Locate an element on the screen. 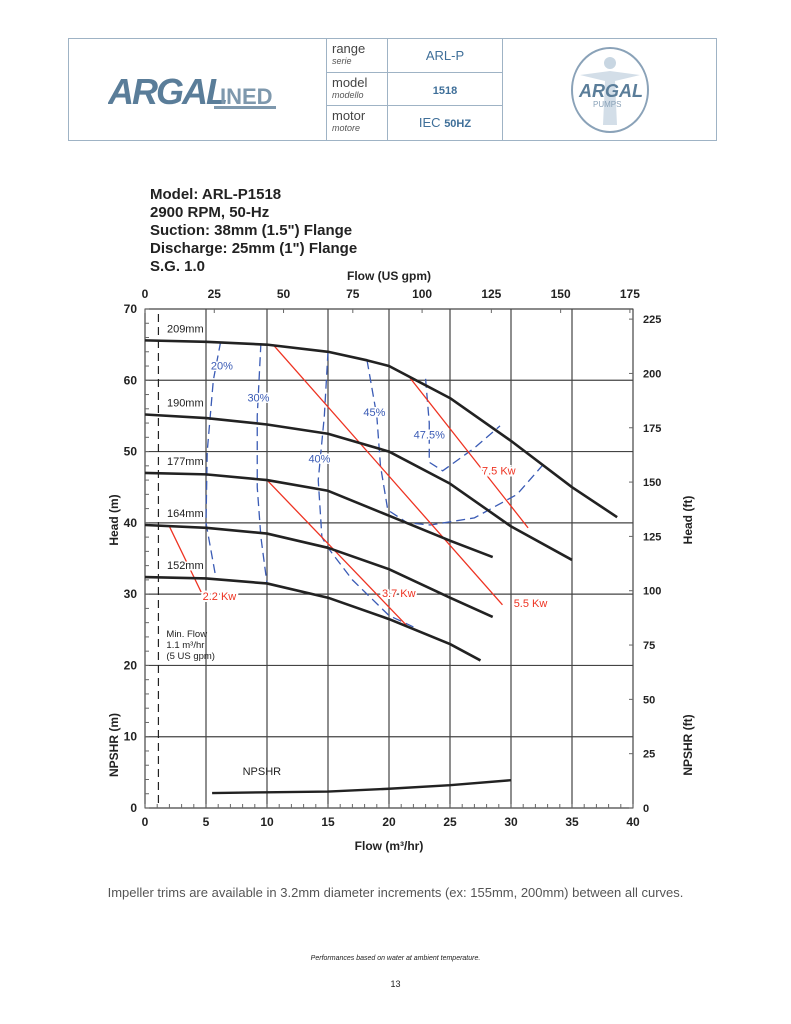 The width and height of the screenshot is (791, 1024). argal-lined-logo: ARGAL INED is located at coordinates (198, 89).